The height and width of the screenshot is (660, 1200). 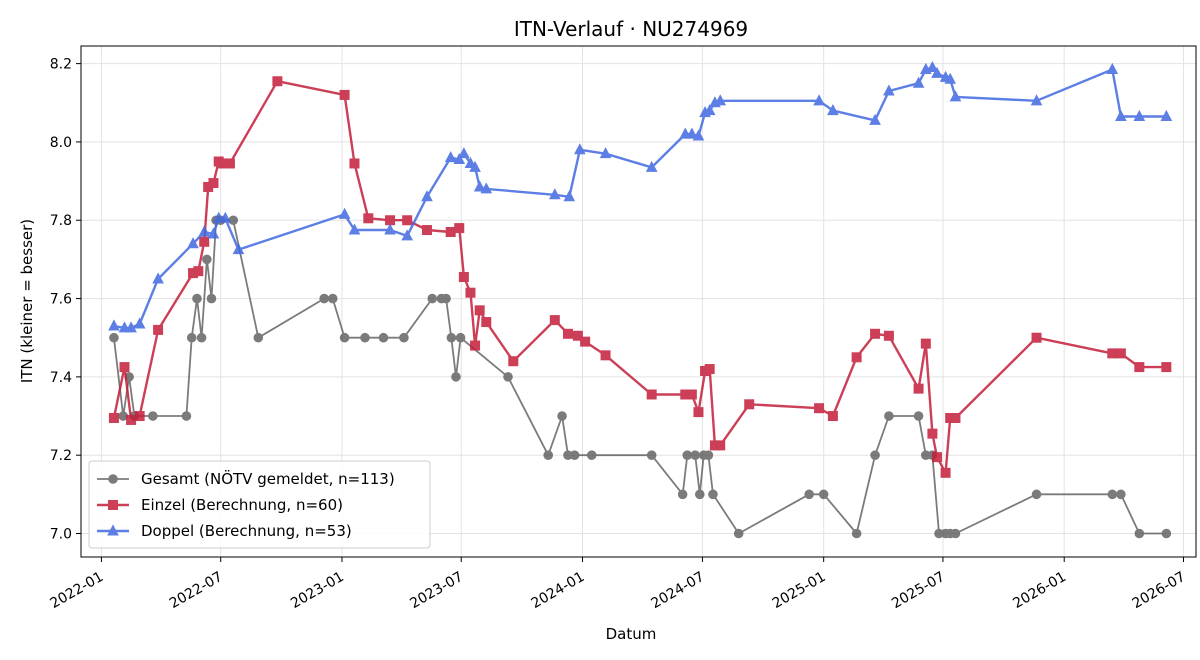 I want to click on legend-box, so click(x=259, y=504).